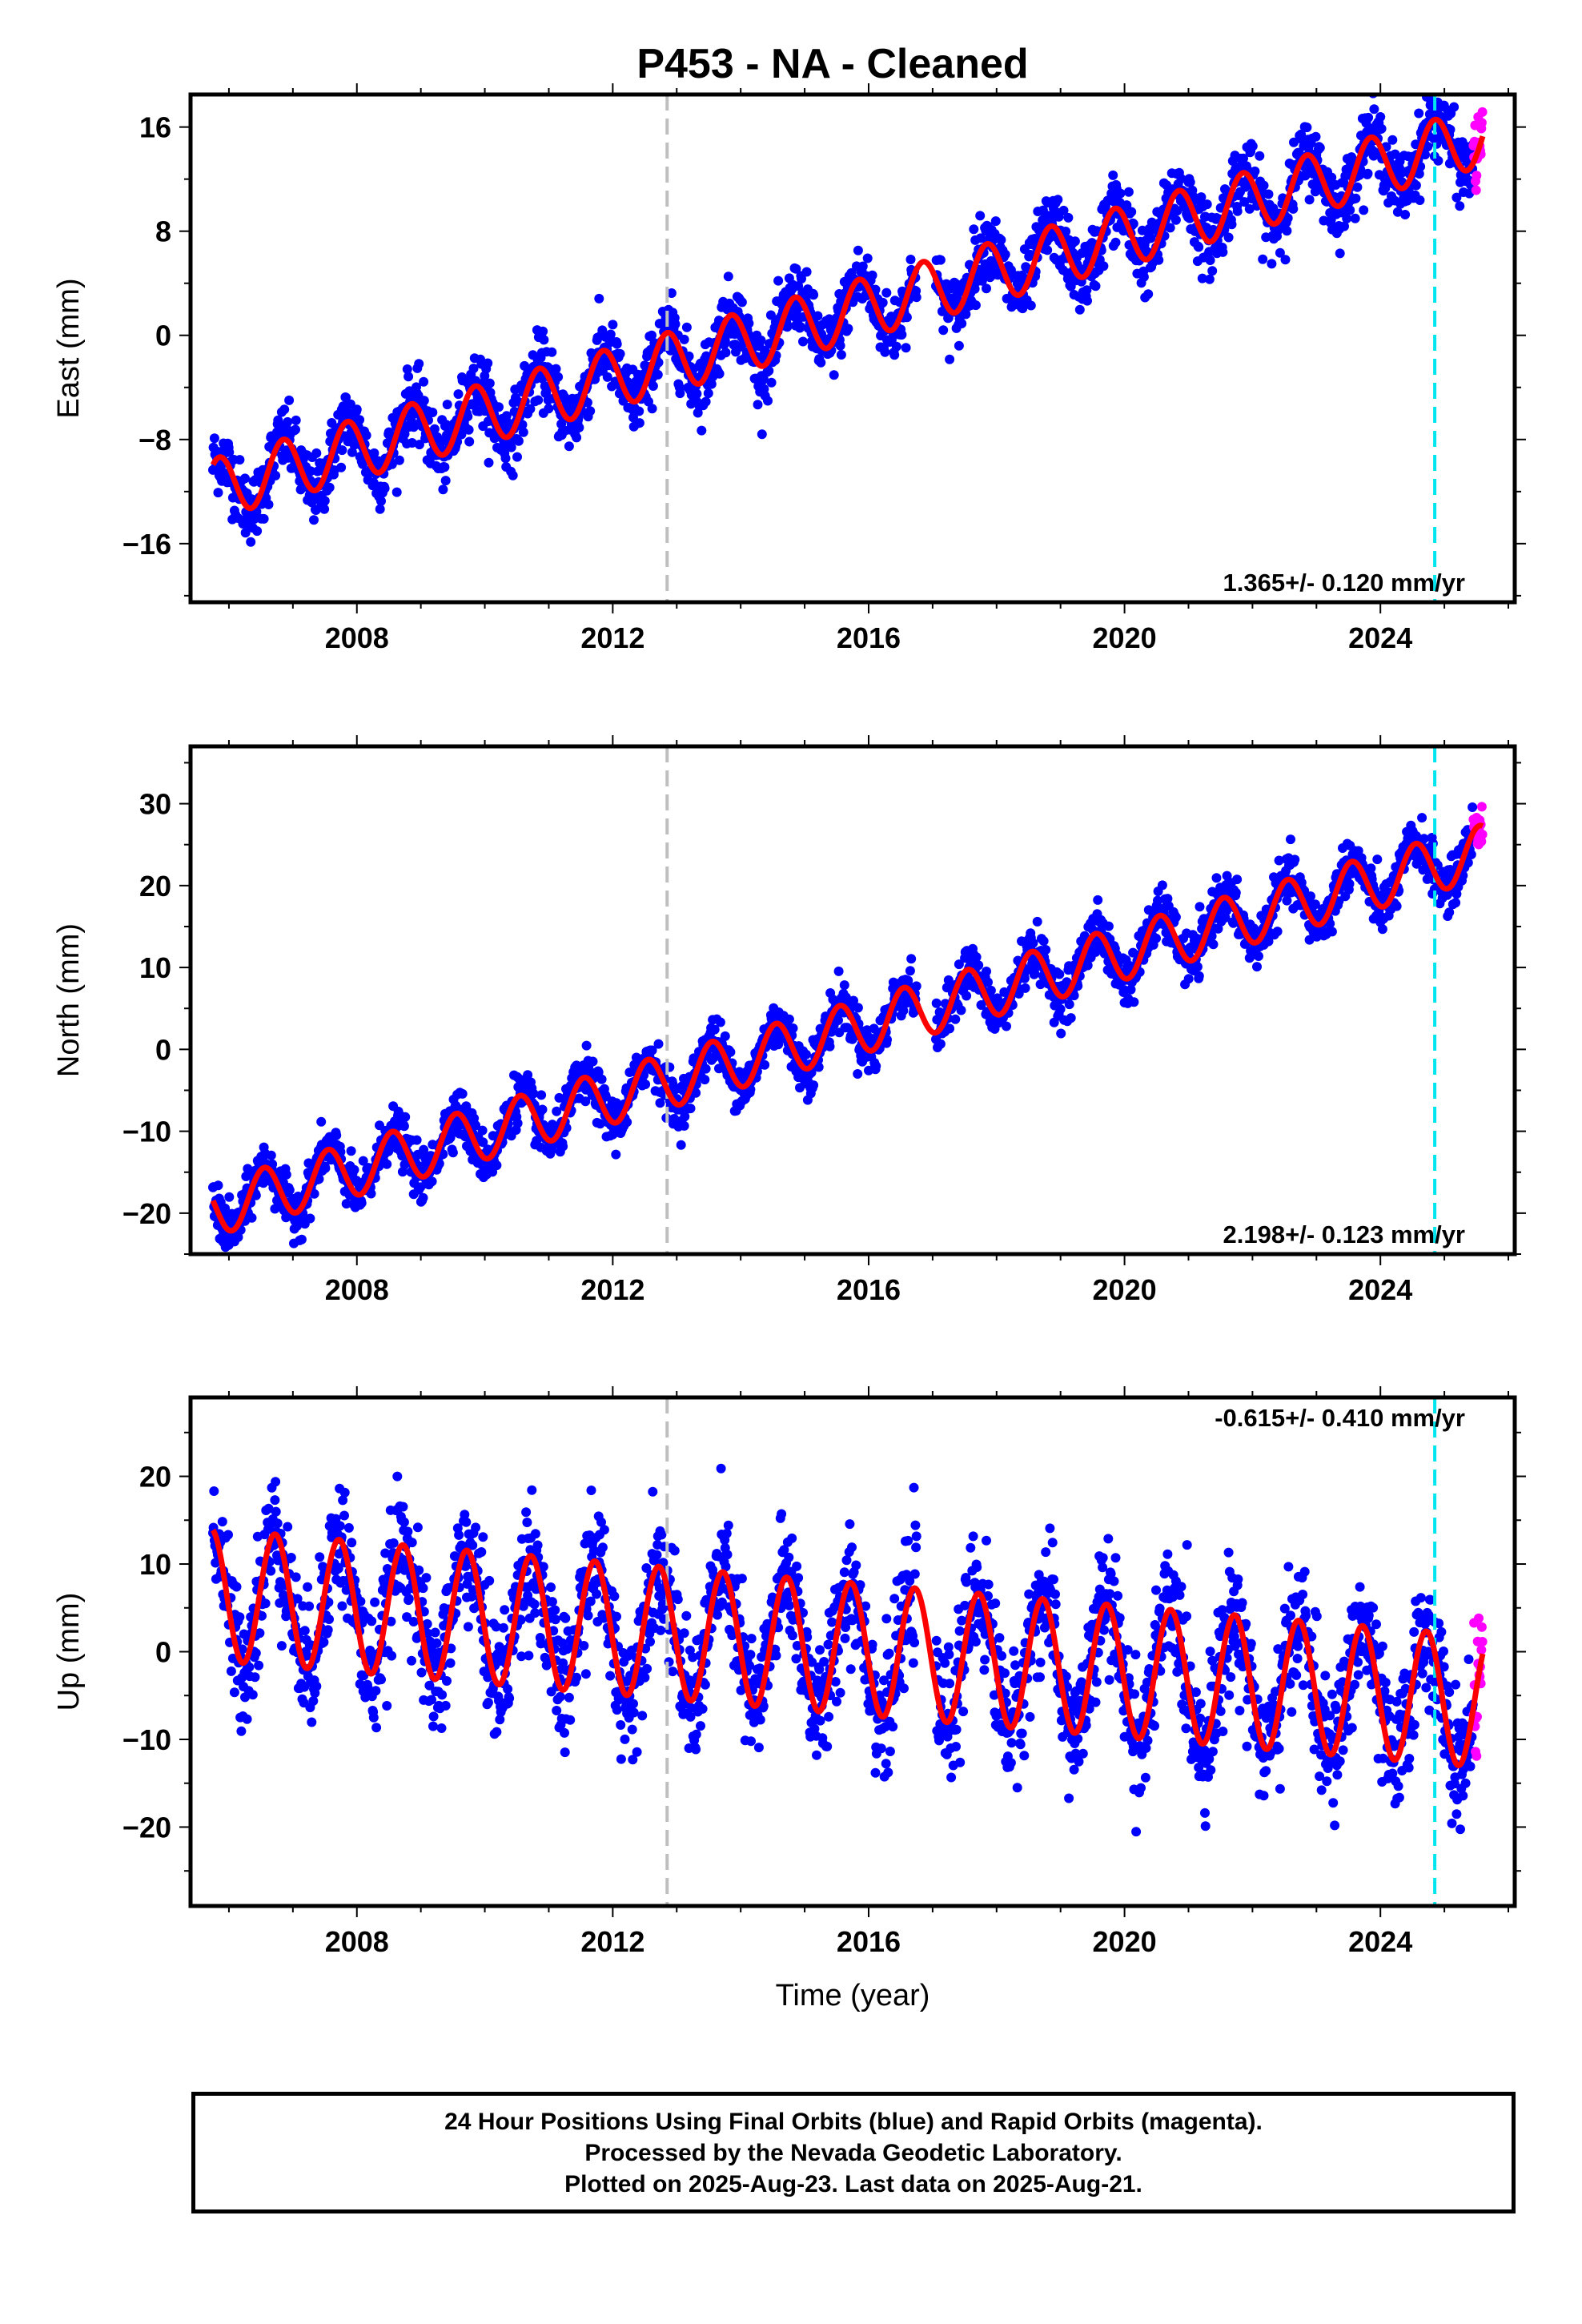  I want to click on y-tick-label: 0, so click(163, 336).